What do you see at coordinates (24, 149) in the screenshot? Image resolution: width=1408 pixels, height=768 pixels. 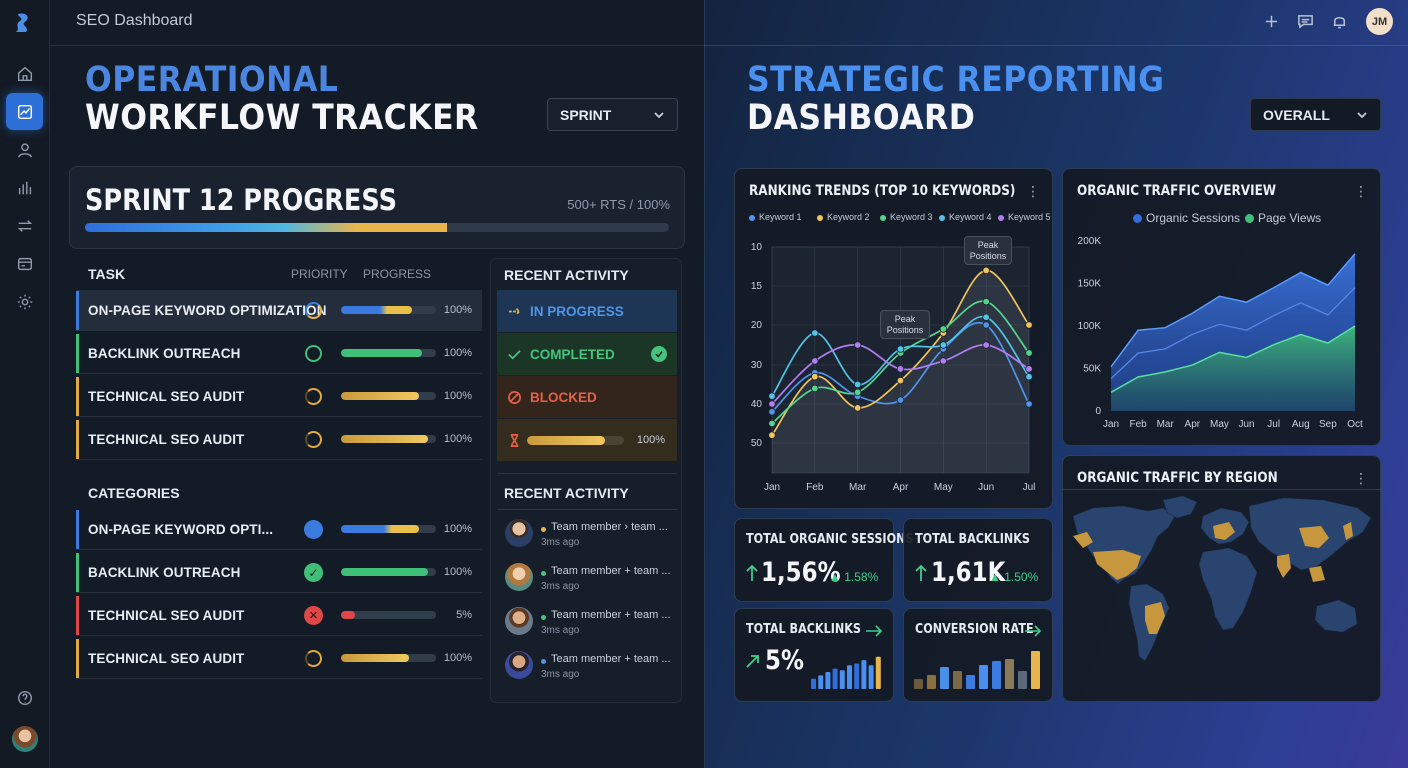 I see `nav-users` at bounding box center [24, 149].